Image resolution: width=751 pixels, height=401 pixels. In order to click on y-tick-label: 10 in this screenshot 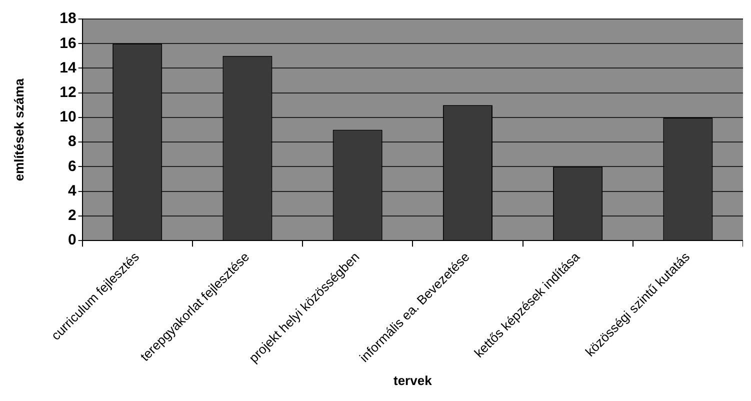, I will do `click(68, 117)`.